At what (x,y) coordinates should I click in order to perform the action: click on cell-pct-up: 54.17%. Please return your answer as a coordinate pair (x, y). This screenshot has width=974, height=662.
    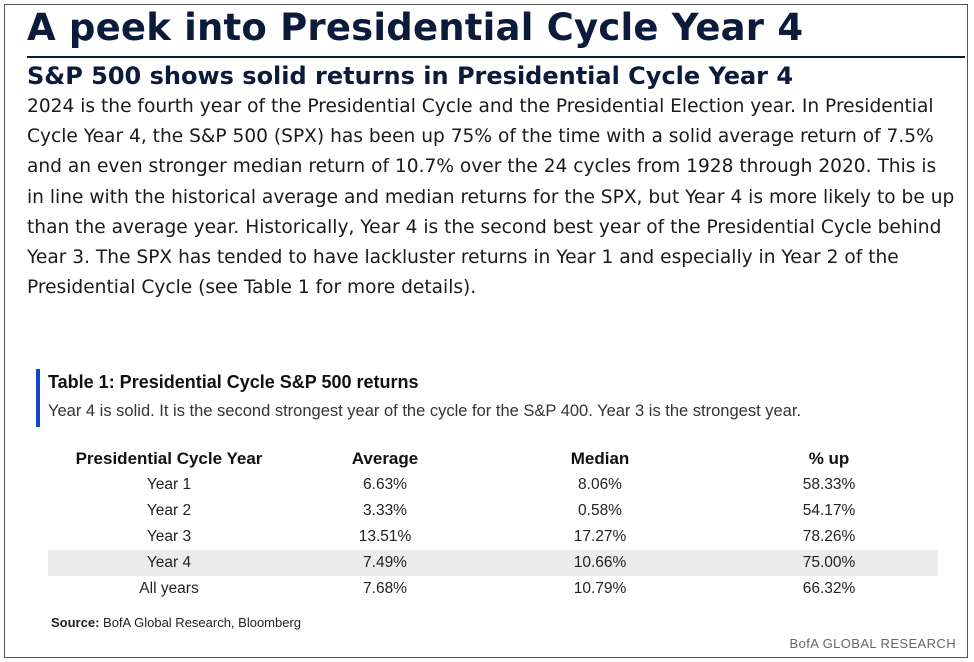
    Looking at the image, I should click on (829, 510).